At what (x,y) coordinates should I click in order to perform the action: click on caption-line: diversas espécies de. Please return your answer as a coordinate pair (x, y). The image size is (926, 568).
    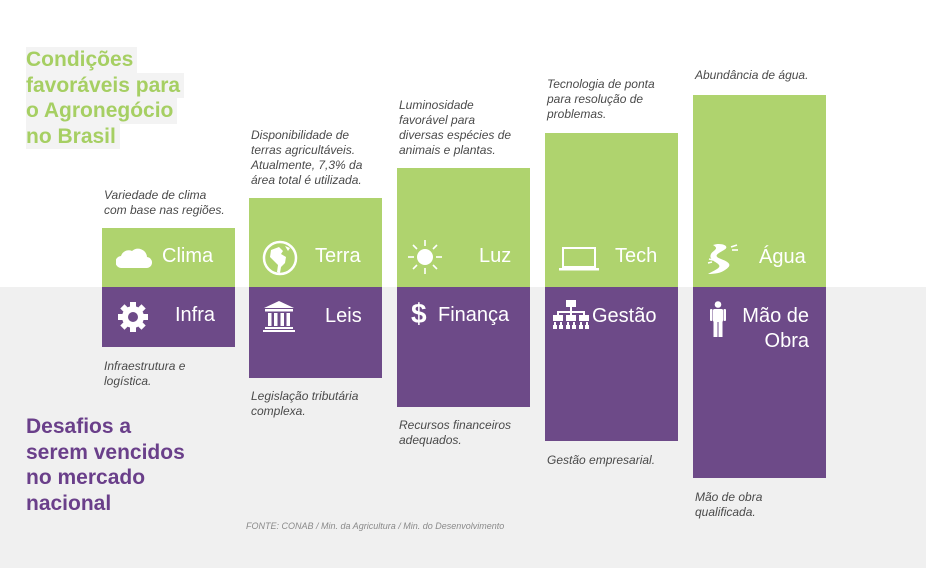
    Looking at the image, I should click on (455, 135).